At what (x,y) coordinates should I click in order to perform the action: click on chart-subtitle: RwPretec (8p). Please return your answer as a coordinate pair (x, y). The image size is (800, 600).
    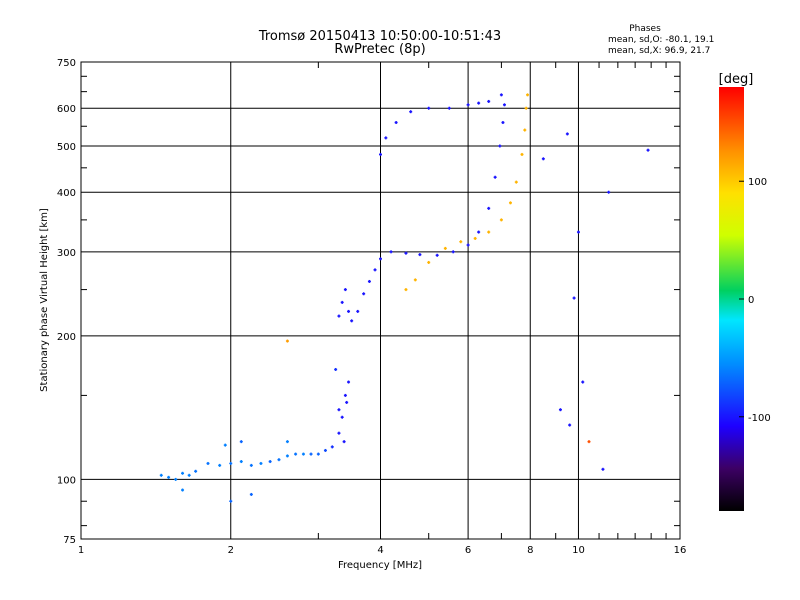
    Looking at the image, I should click on (379, 49).